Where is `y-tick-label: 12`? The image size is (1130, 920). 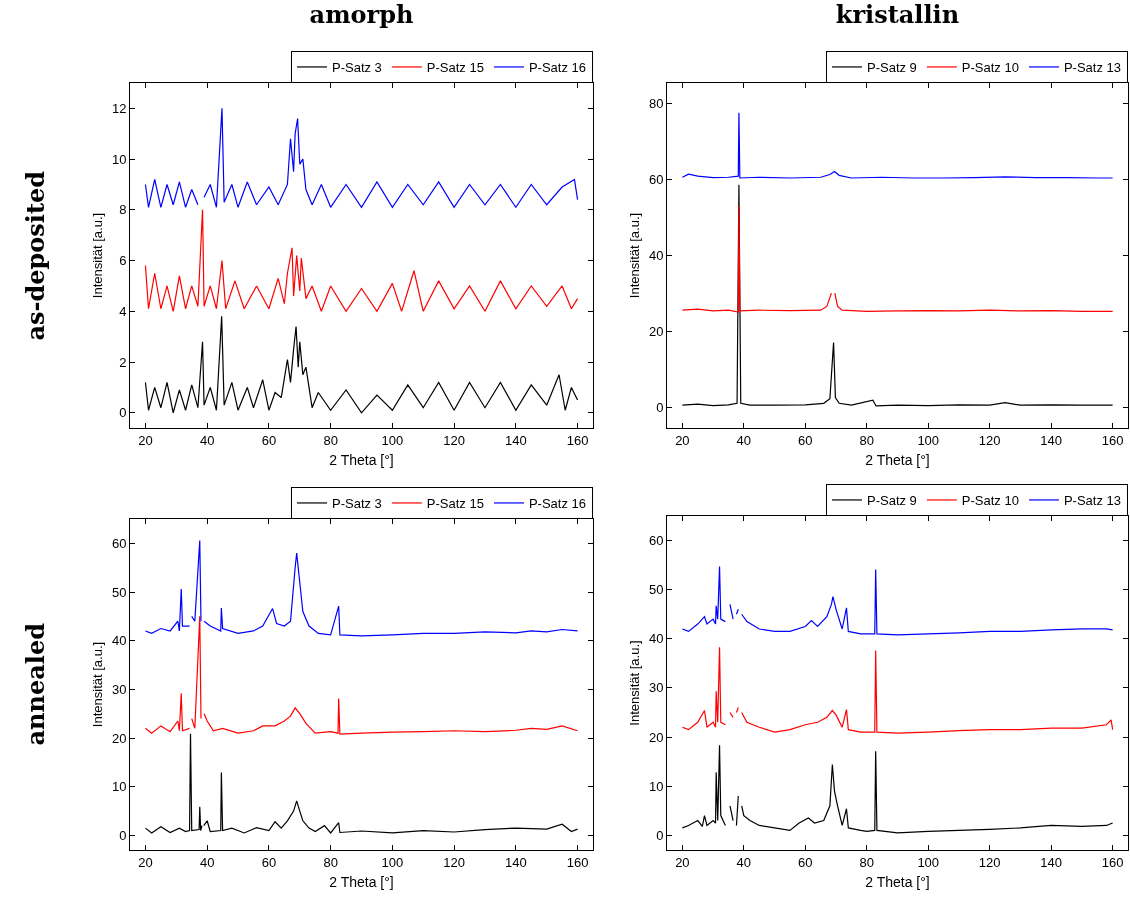
y-tick-label: 12 is located at coordinates (119, 108).